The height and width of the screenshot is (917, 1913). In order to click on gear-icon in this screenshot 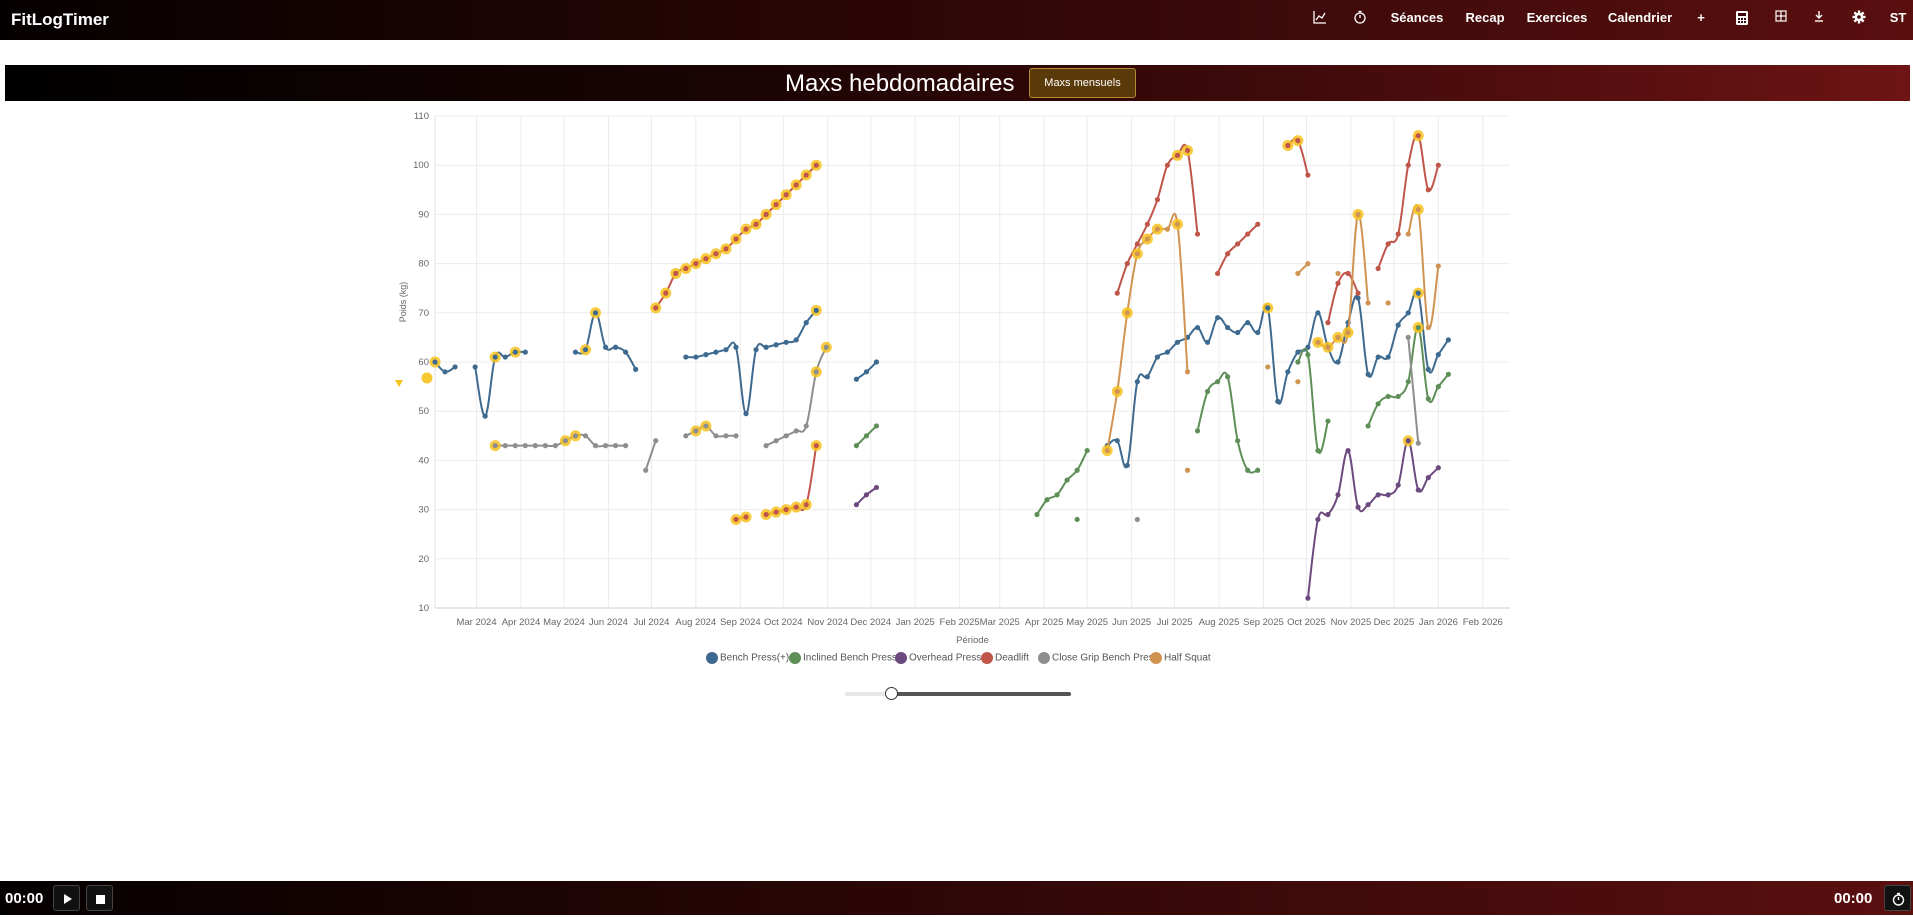, I will do `click(1859, 17)`.